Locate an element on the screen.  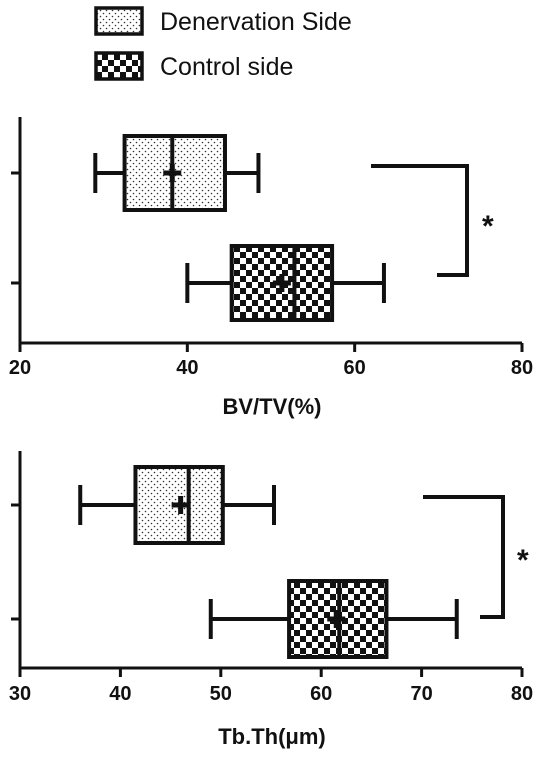
legend-label-control: Control side is located at coordinates (226, 67).